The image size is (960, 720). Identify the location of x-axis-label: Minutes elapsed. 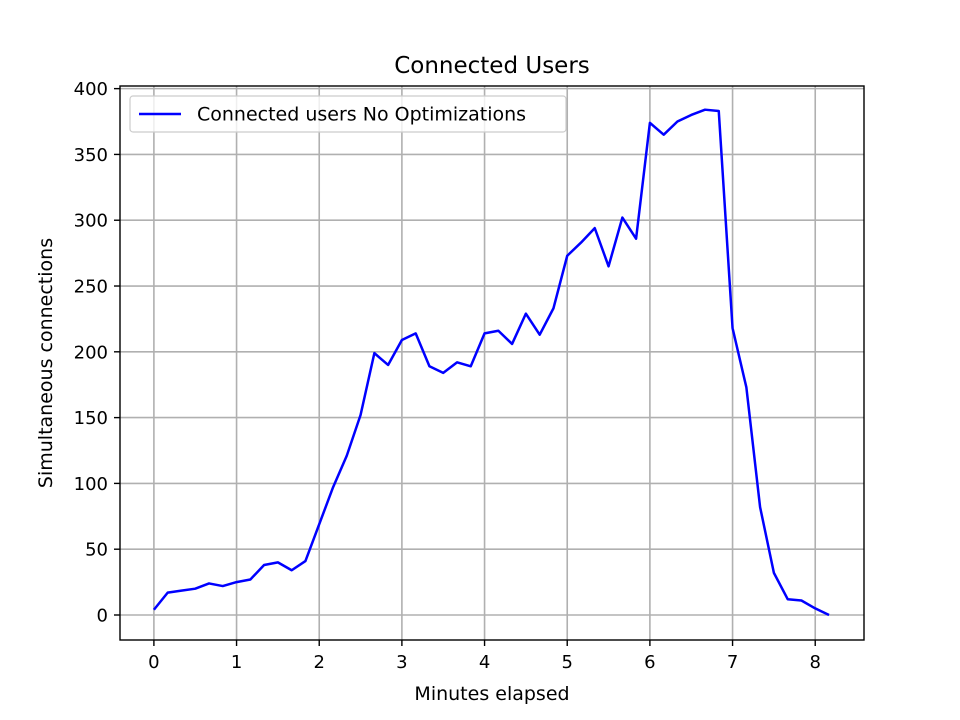
(491, 694).